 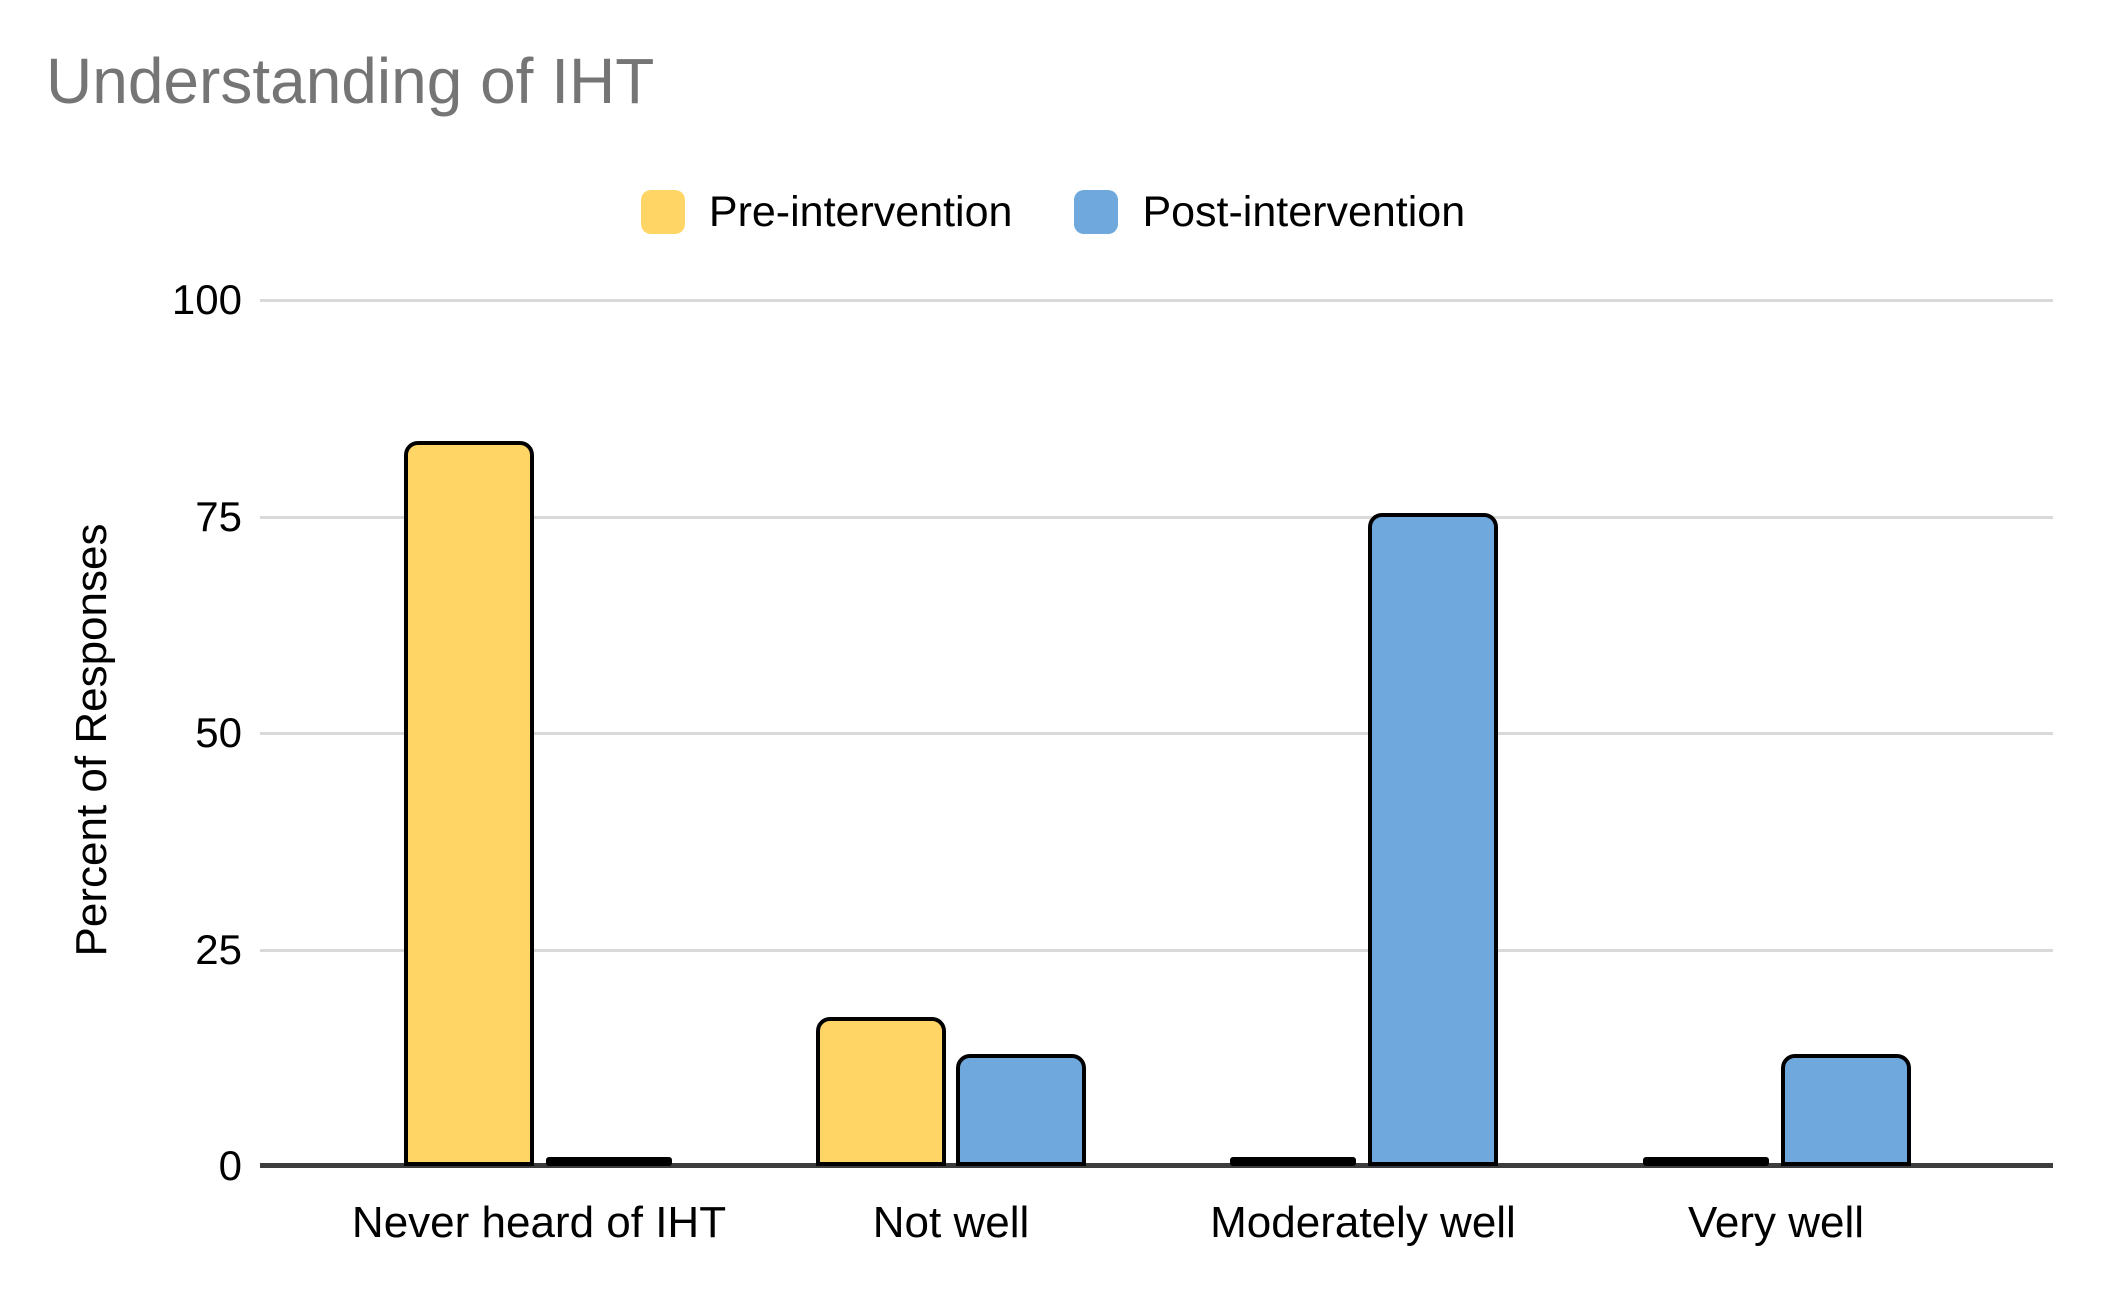 I want to click on x-category-label-never-heard-of-iht: Never heard of IHT, so click(x=539, y=1222).